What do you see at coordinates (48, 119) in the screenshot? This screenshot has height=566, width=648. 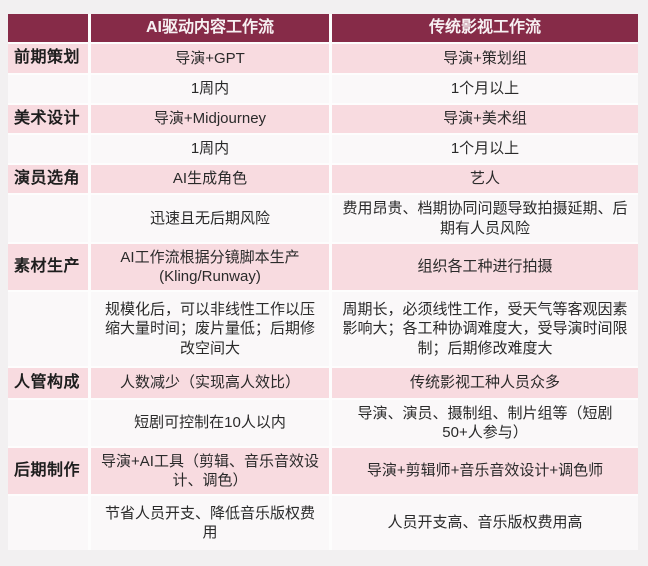 I see `row-label-art-design: 美术设计` at bounding box center [48, 119].